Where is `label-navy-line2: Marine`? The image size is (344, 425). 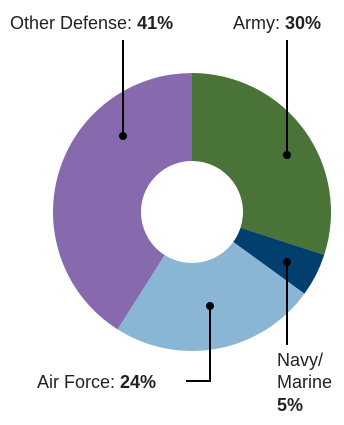 label-navy-line2: Marine is located at coordinates (304, 382).